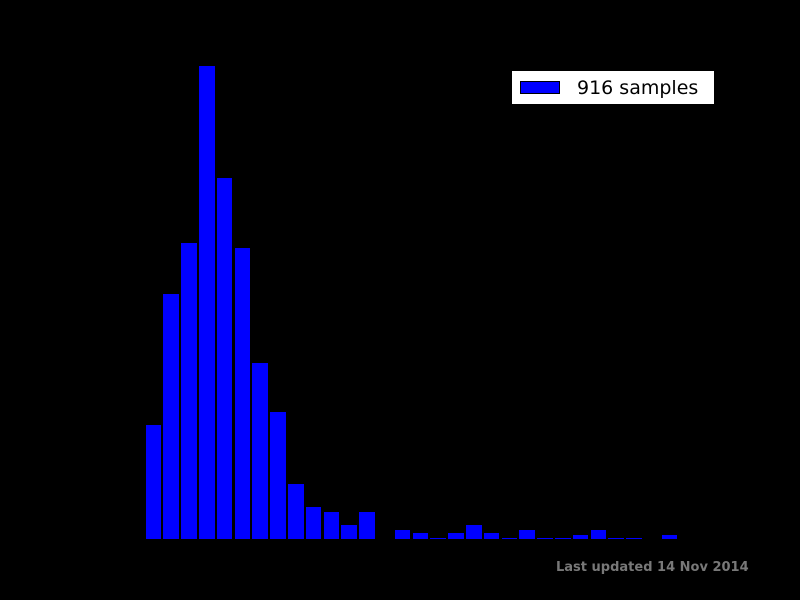 The height and width of the screenshot is (600, 800). I want to click on legend: 916 samples, so click(613, 87).